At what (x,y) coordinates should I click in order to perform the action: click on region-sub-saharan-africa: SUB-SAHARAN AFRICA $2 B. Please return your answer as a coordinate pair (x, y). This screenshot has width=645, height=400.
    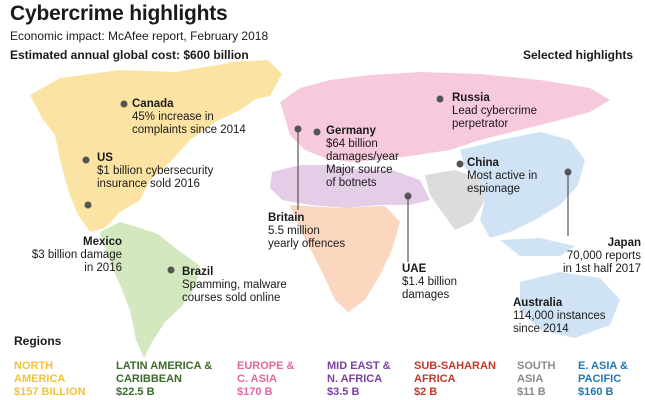
    Looking at the image, I should click on (455, 379).